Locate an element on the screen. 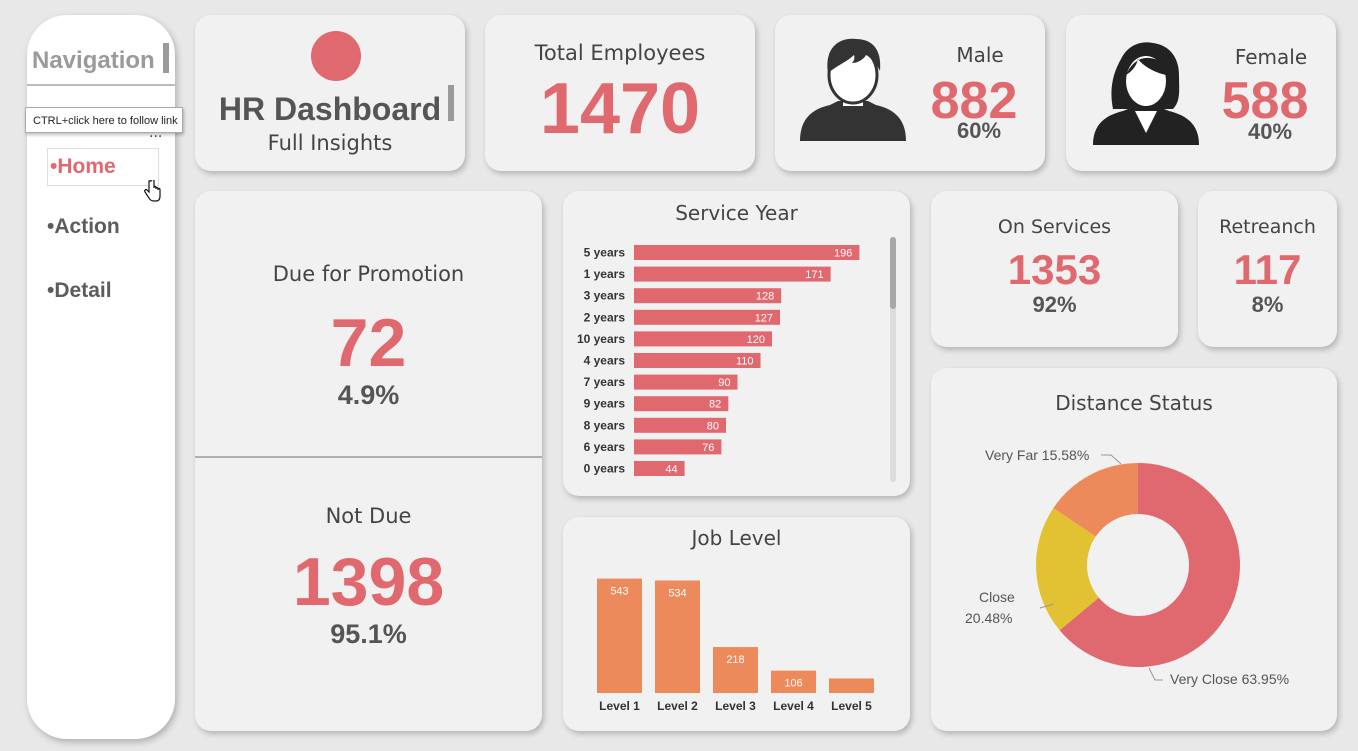  total-employees-card: Total Employees 1470 is located at coordinates (620, 93).